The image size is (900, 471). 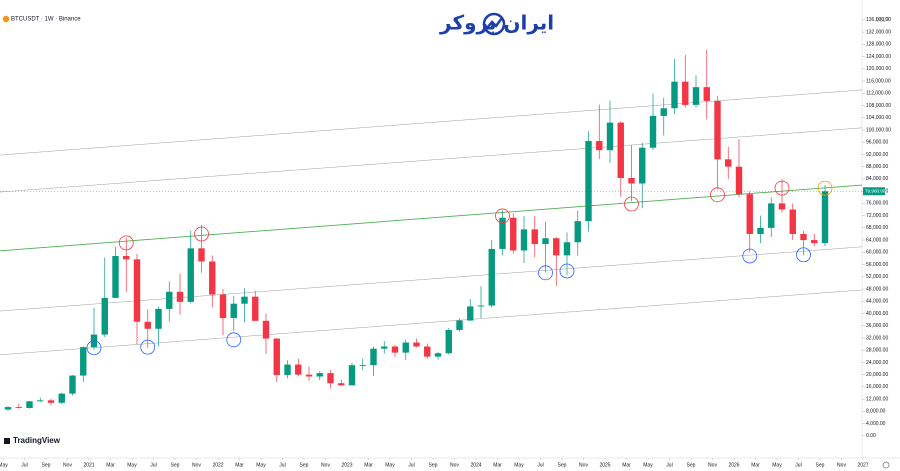 What do you see at coordinates (604, 465) in the screenshot?
I see `x-tick-label: 2025` at bounding box center [604, 465].